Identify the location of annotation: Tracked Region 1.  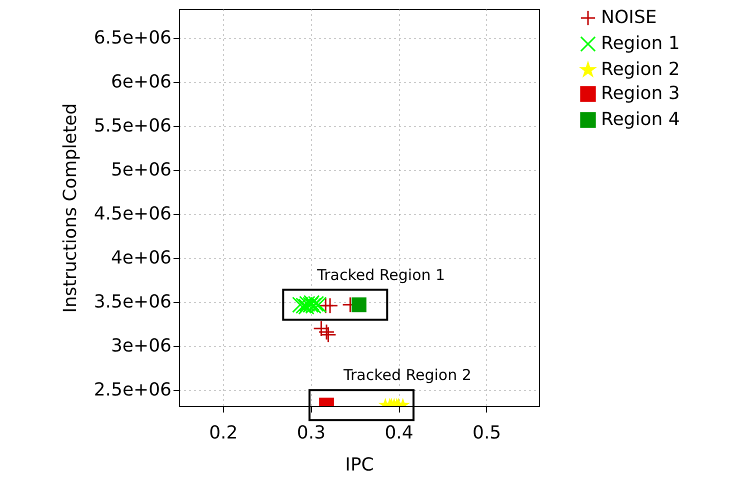
(381, 275).